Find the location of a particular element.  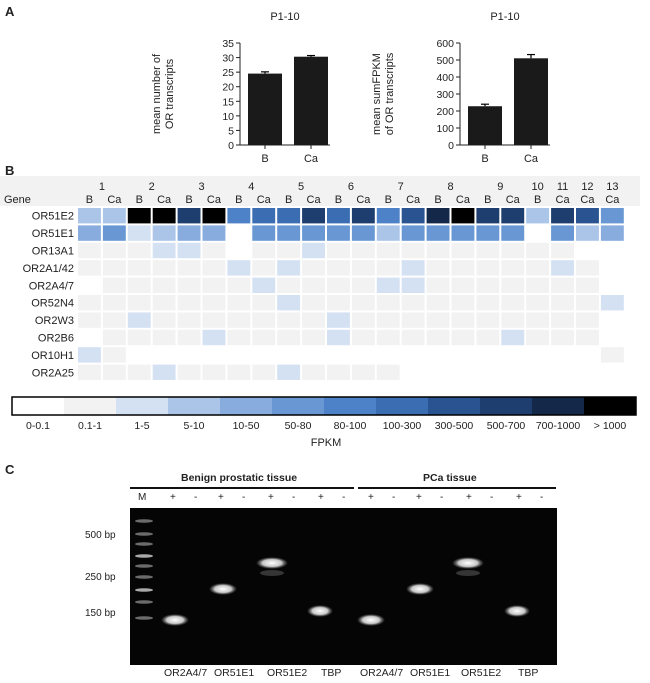

gene-label: OR13A1 is located at coordinates (53, 252).